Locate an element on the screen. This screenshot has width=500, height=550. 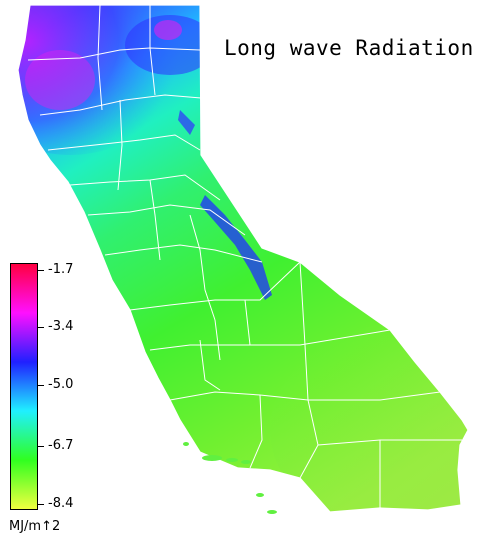
legend-unit: MJ/m↑2 is located at coordinates (35, 526).